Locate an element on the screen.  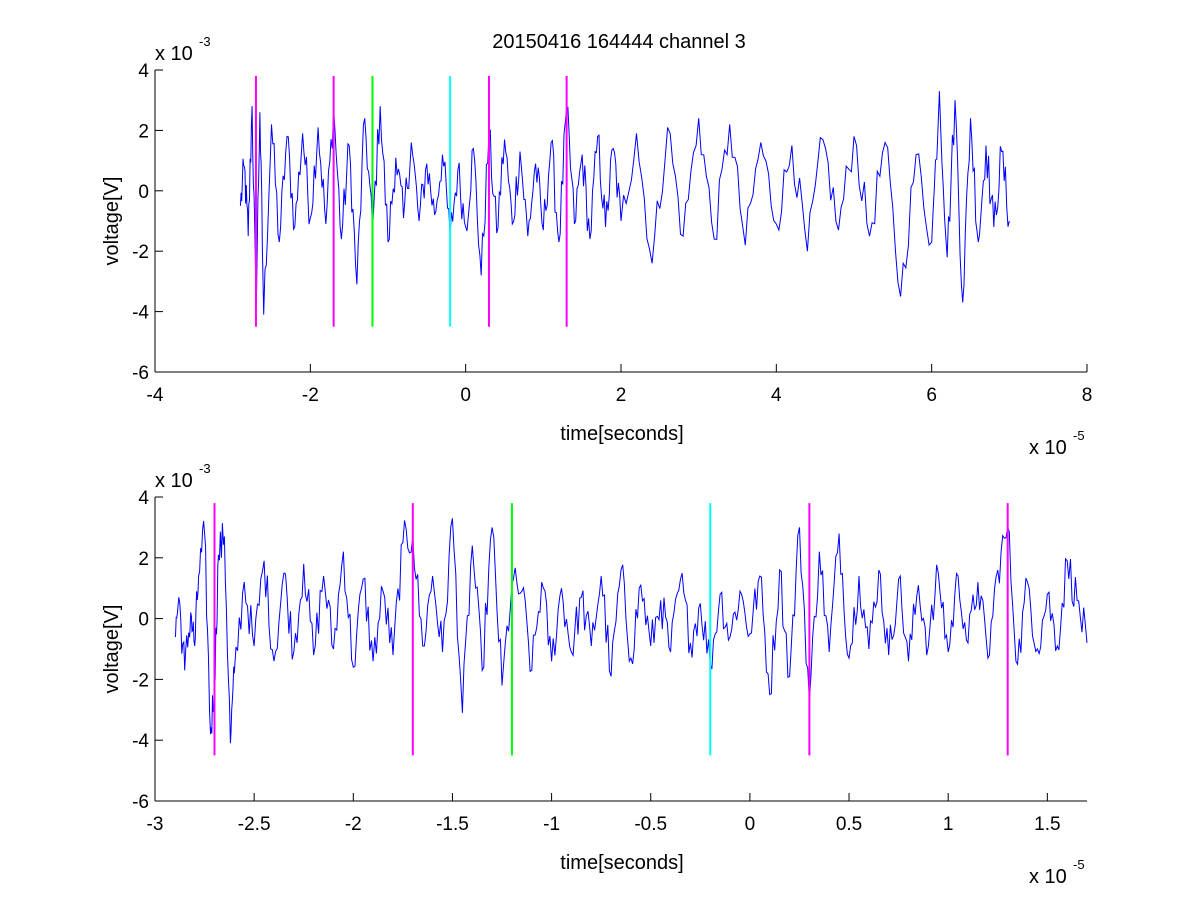
x-tick-label: 4 is located at coordinates (776, 395).